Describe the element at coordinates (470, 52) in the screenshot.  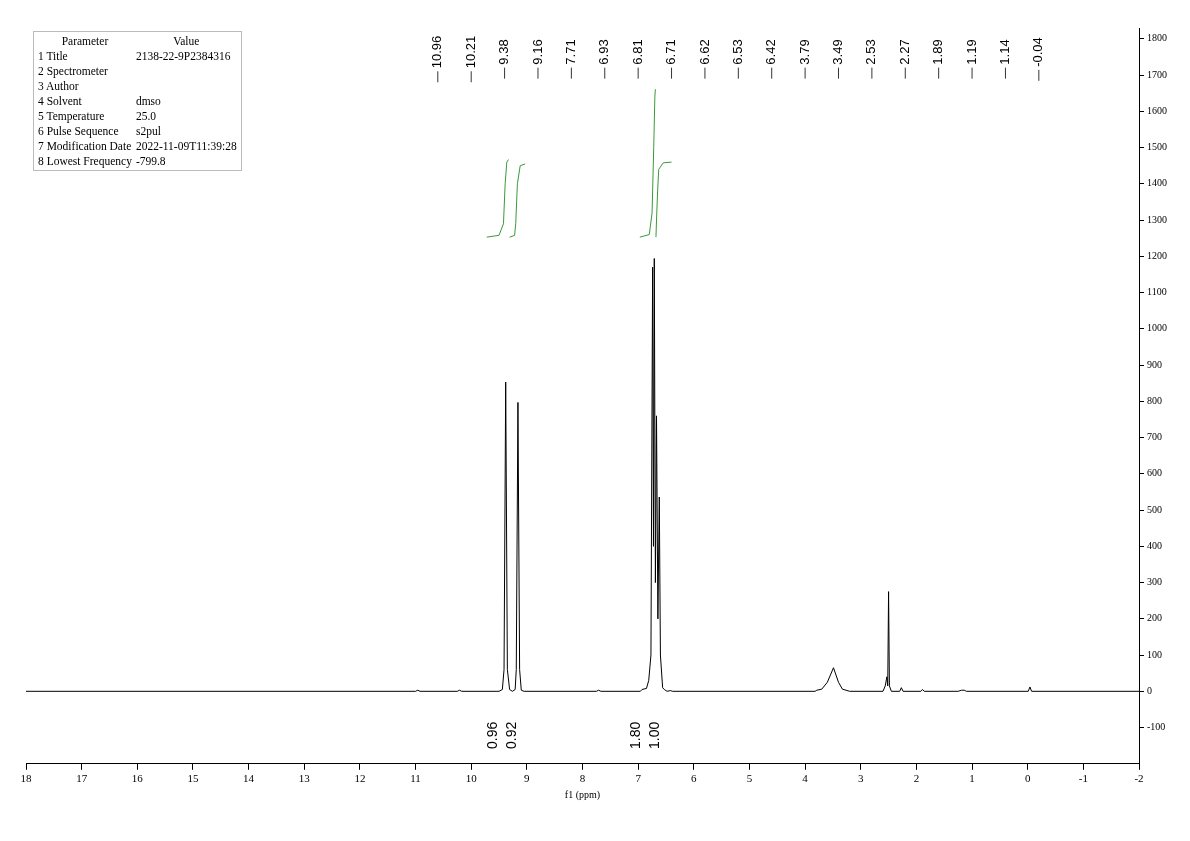
I see `annotation: 10.21` at that location.